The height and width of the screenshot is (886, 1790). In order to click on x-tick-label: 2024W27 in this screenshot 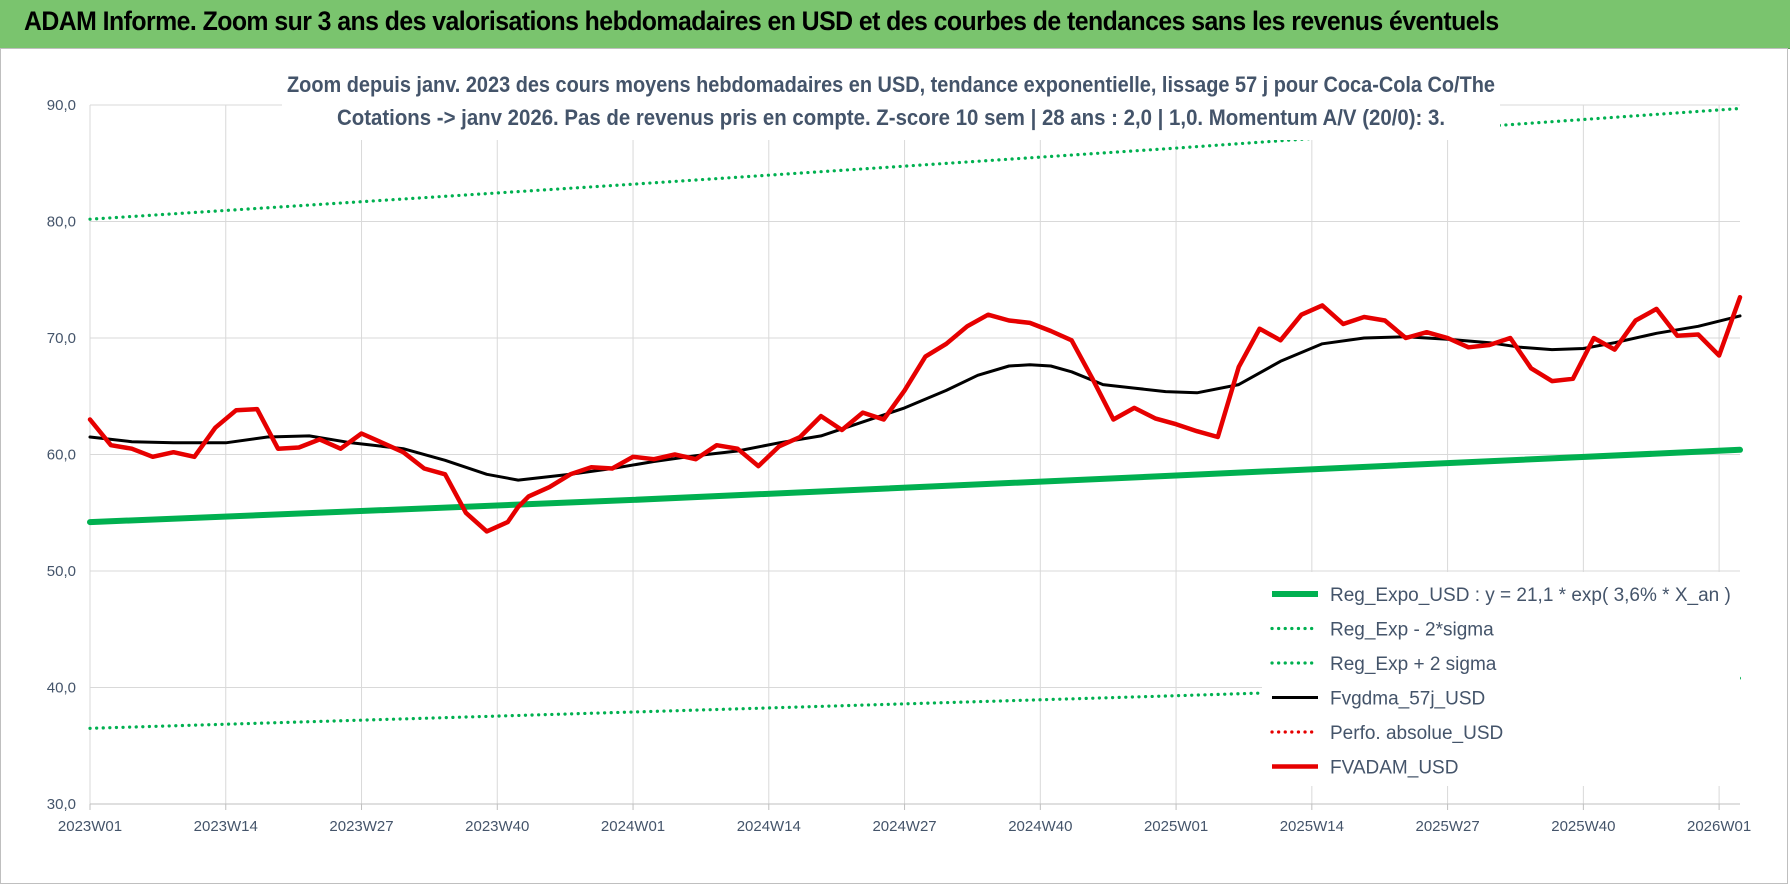, I will do `click(904, 826)`.